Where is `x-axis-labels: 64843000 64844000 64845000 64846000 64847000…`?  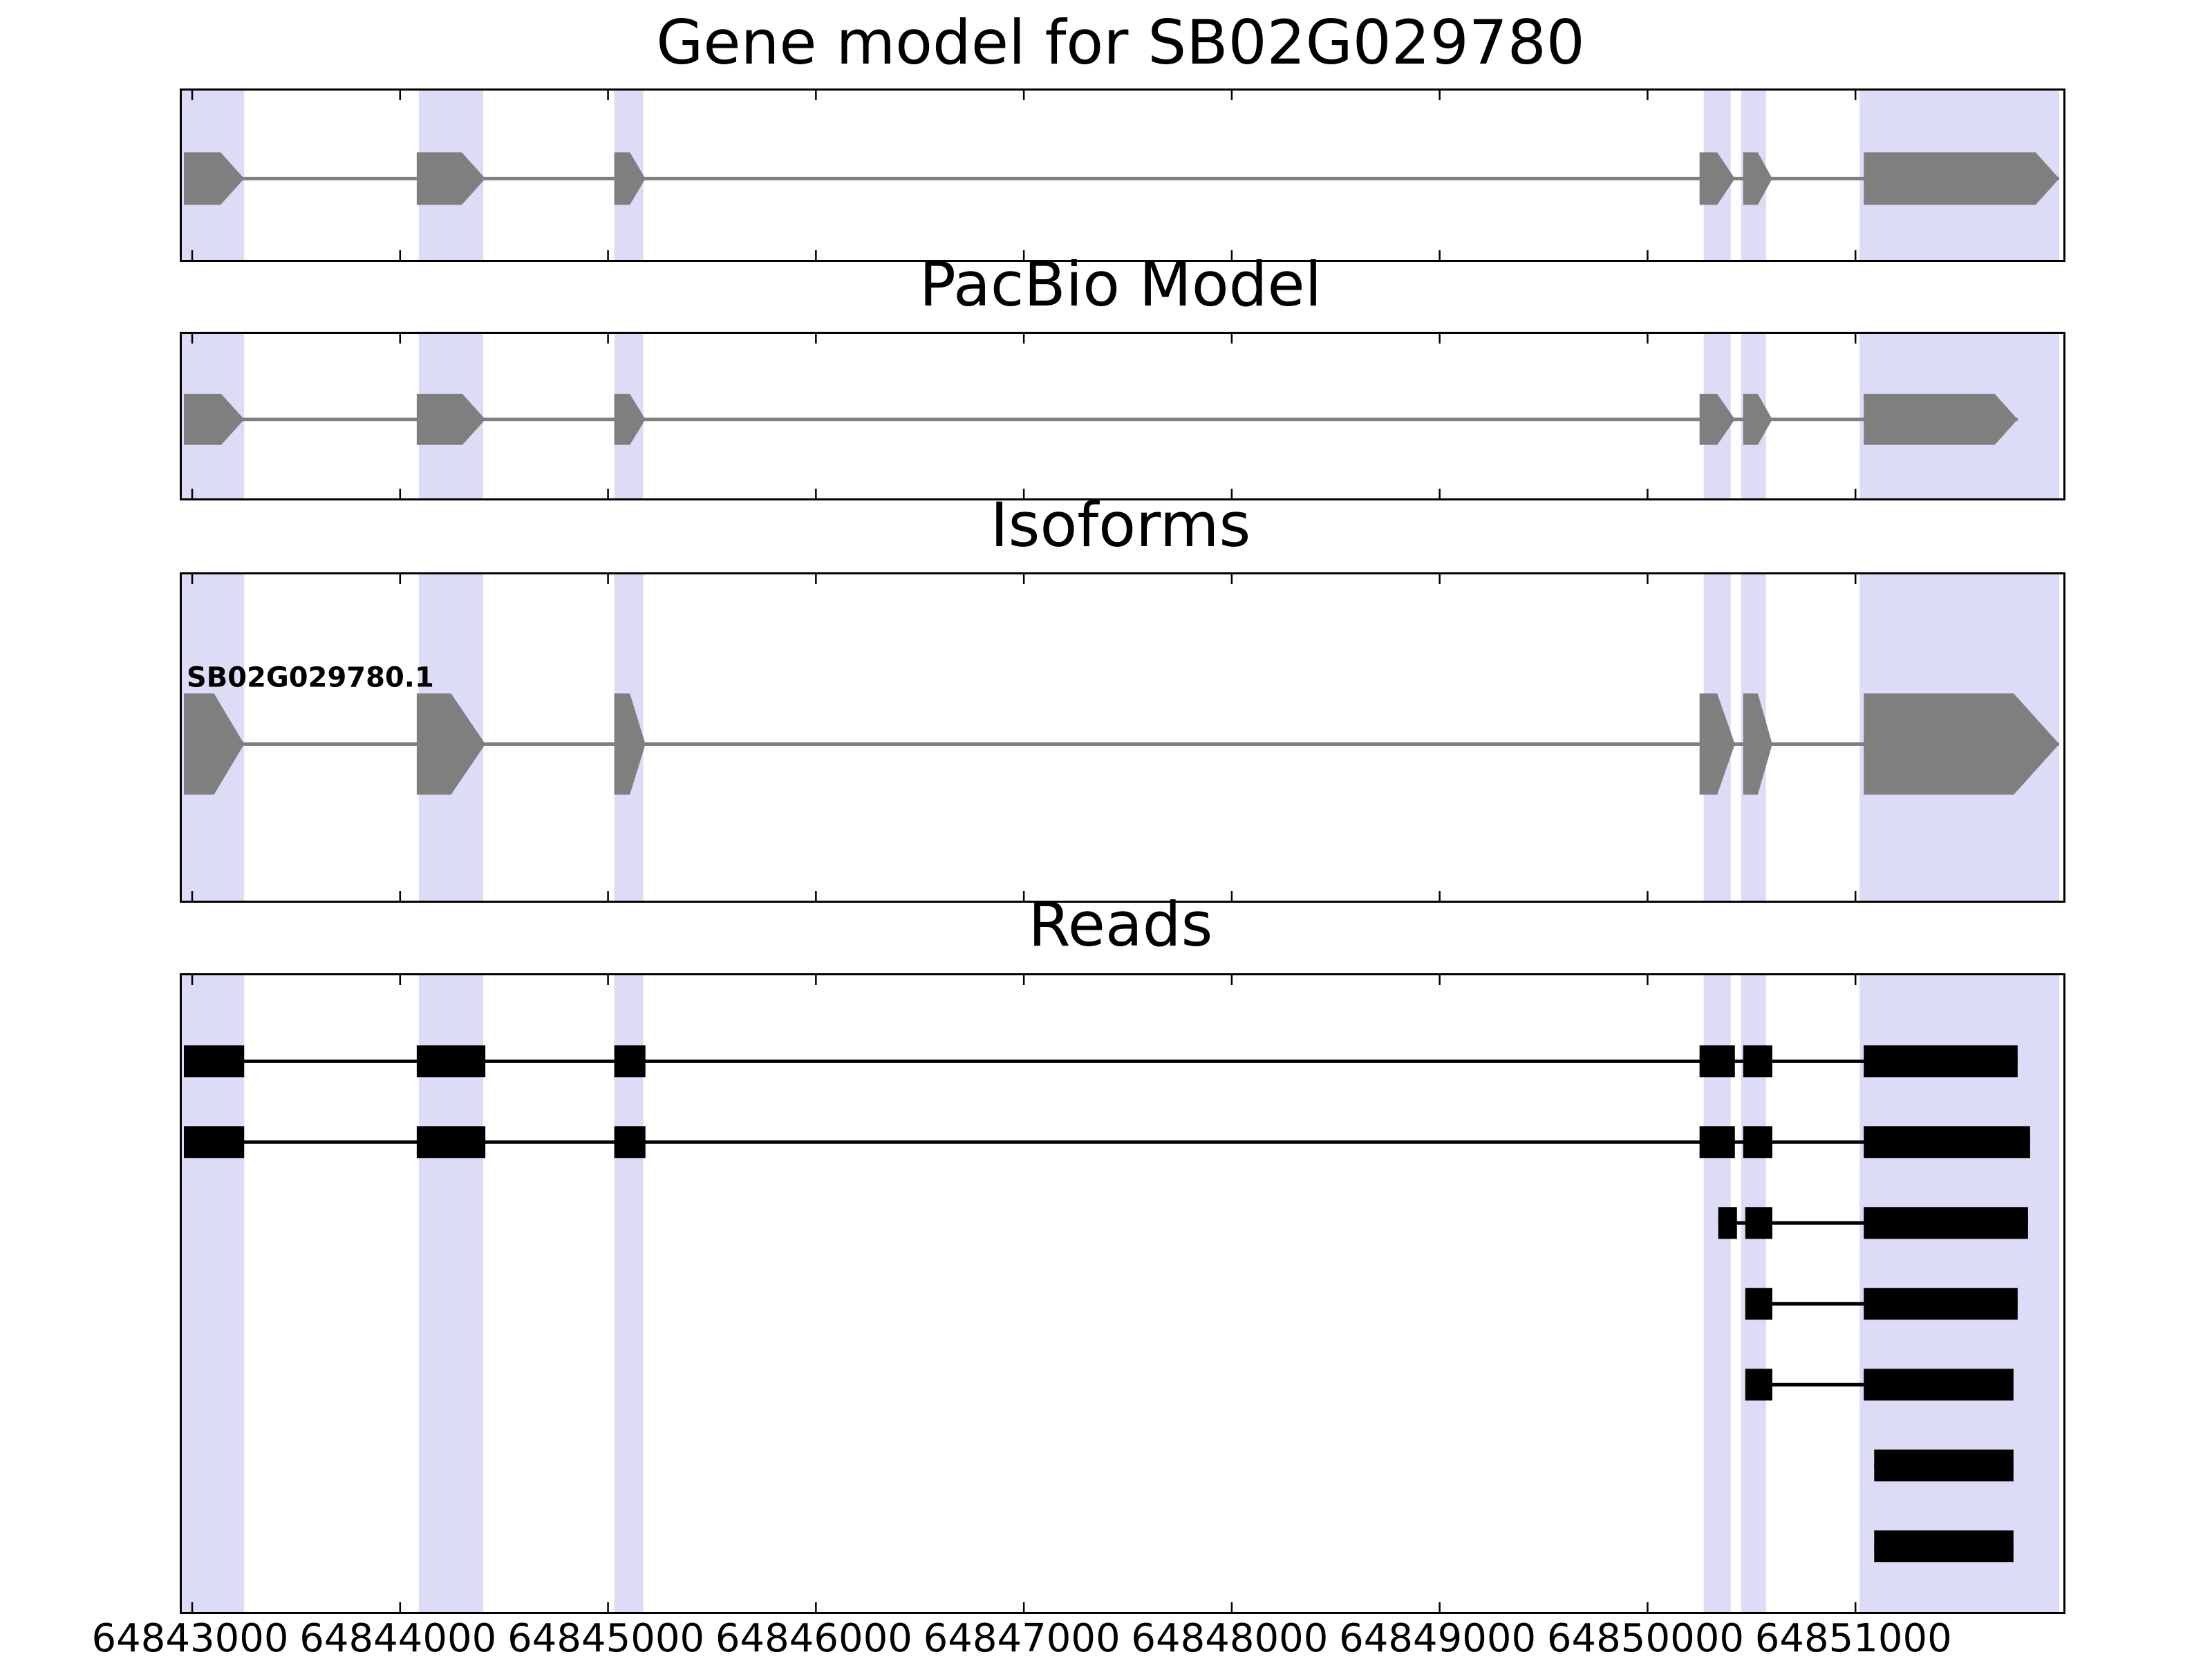
x-axis-labels: 64843000 64844000 64845000 64846000 64847000… is located at coordinates (1076, 1638).